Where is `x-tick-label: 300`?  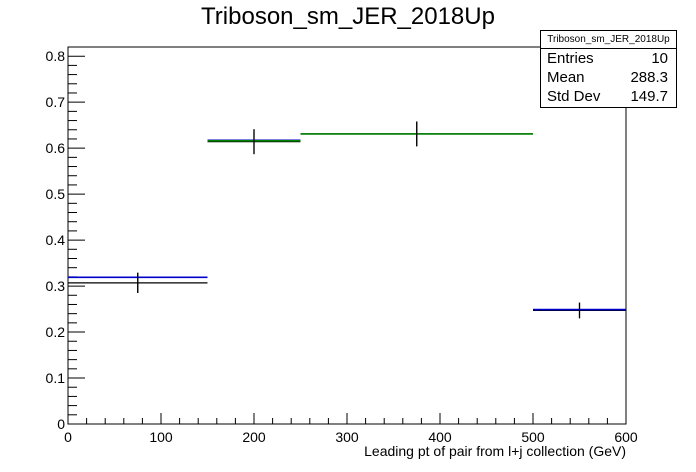
x-tick-label: 300 is located at coordinates (347, 437).